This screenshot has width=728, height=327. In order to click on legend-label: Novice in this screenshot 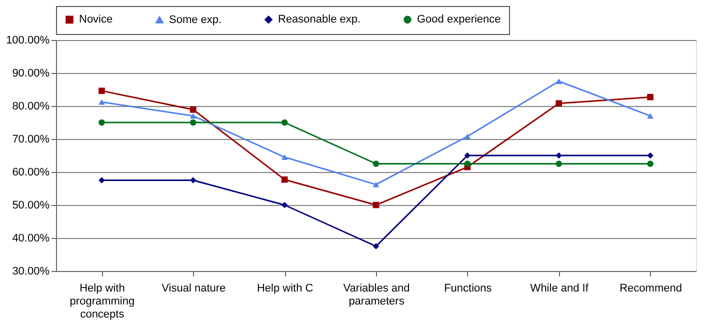, I will do `click(96, 20)`.